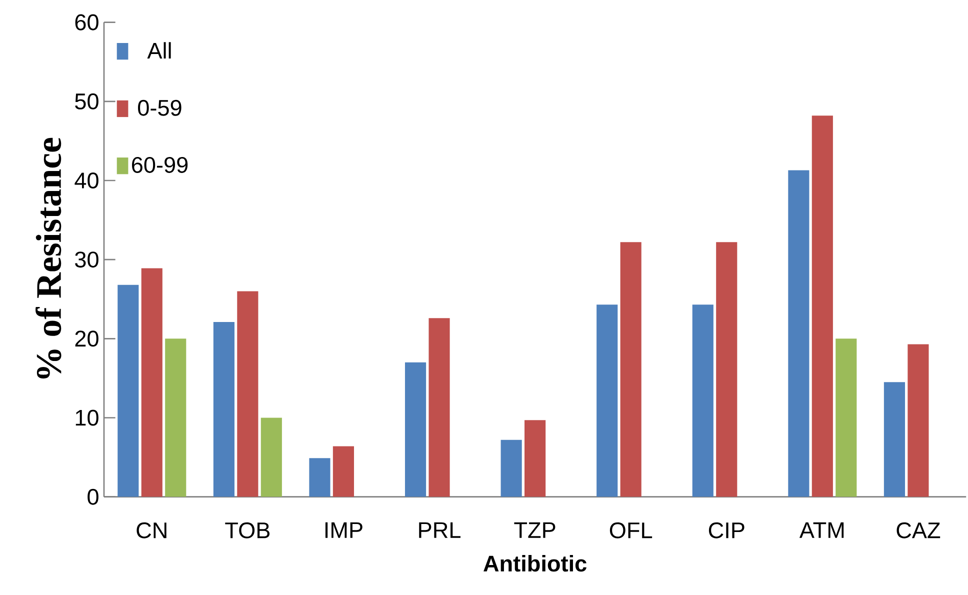  Describe the element at coordinates (160, 164) in the screenshot. I see `legend-label: 60-99` at that location.